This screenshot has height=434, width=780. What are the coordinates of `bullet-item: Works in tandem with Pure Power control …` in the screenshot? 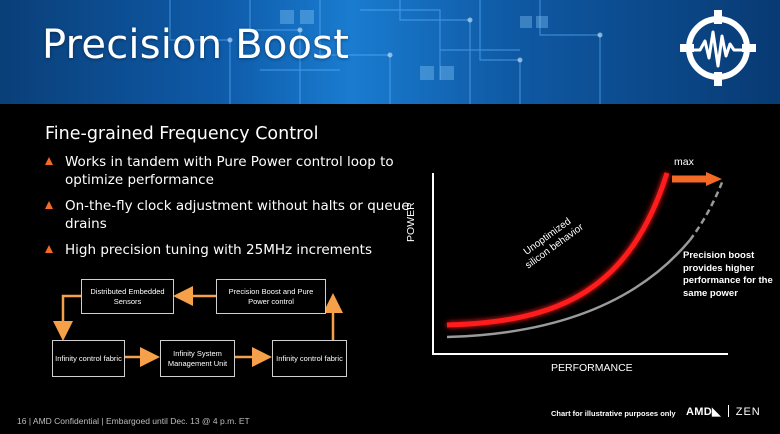 It's located at (230, 171).